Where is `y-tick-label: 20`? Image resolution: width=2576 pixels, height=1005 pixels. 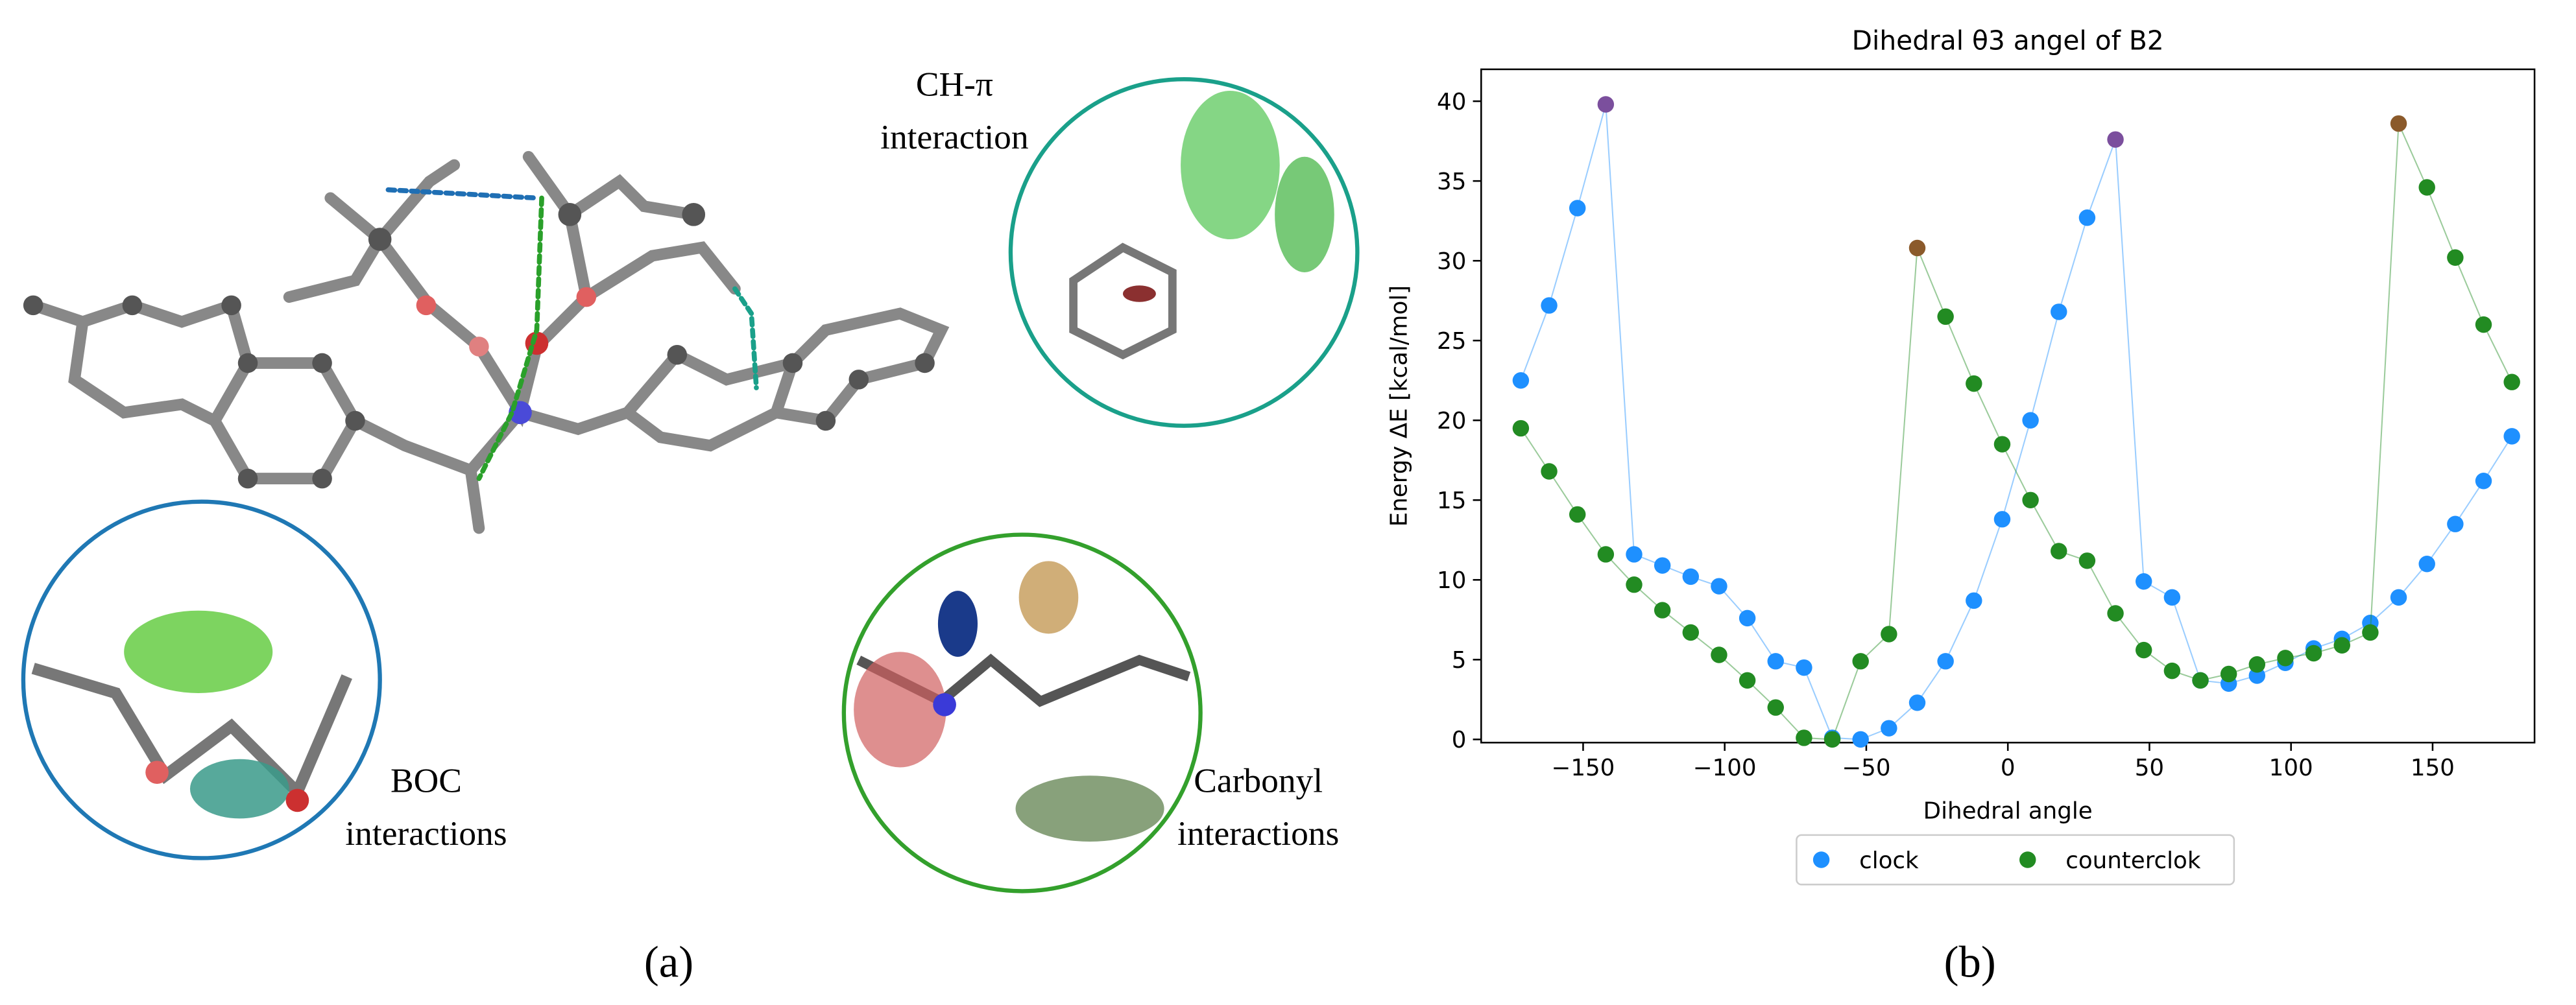 y-tick-label: 20 is located at coordinates (1451, 421).